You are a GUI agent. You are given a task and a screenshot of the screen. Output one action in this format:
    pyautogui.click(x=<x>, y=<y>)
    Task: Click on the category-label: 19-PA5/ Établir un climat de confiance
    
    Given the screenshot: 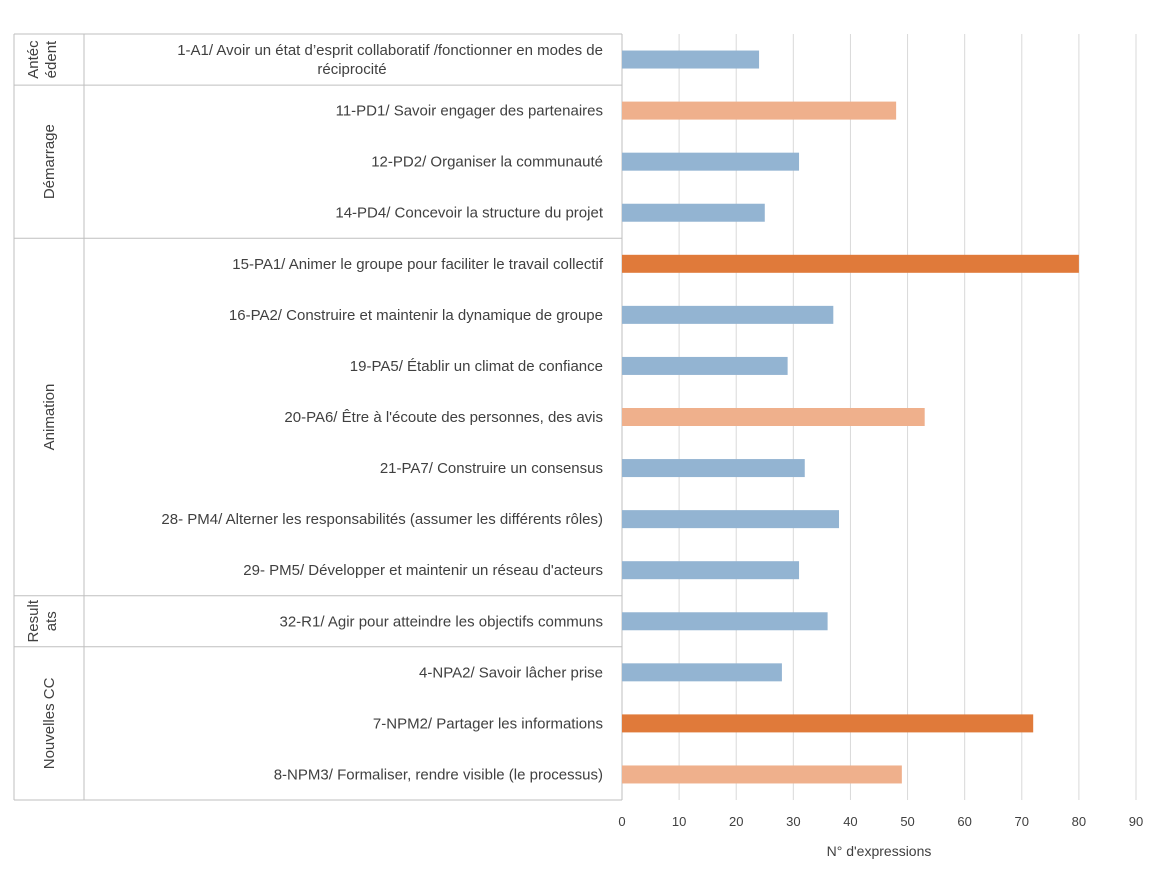 What is the action you would take?
    pyautogui.click(x=476, y=366)
    